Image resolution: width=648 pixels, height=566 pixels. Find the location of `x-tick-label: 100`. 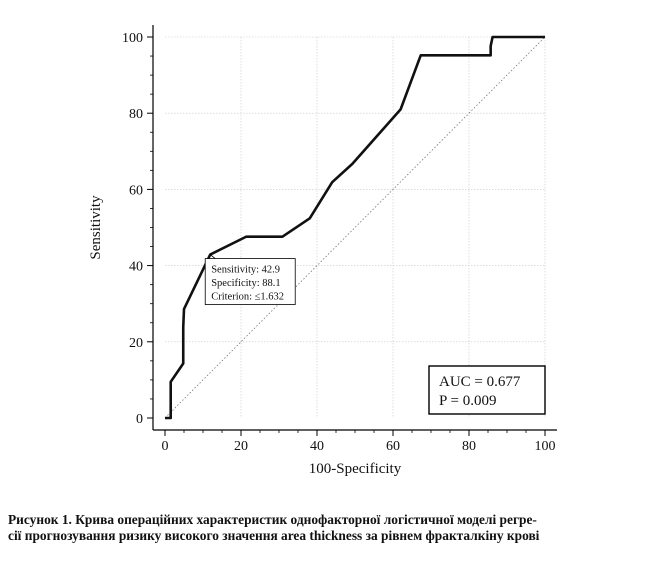

x-tick-label: 100 is located at coordinates (545, 446).